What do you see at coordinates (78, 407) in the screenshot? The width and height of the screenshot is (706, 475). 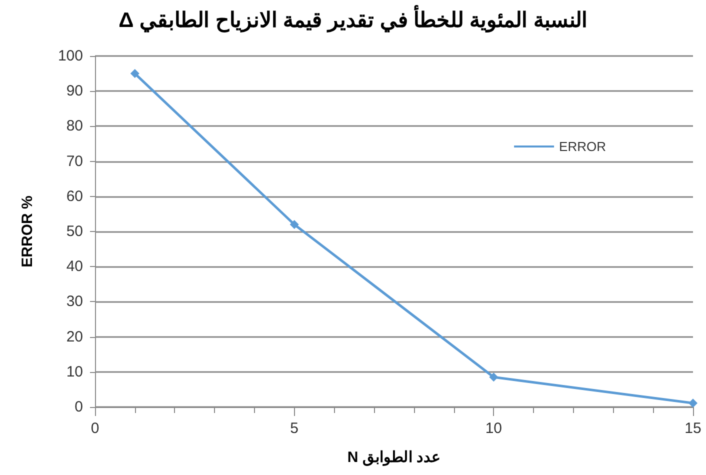 I see `y-tick-label: 0` at bounding box center [78, 407].